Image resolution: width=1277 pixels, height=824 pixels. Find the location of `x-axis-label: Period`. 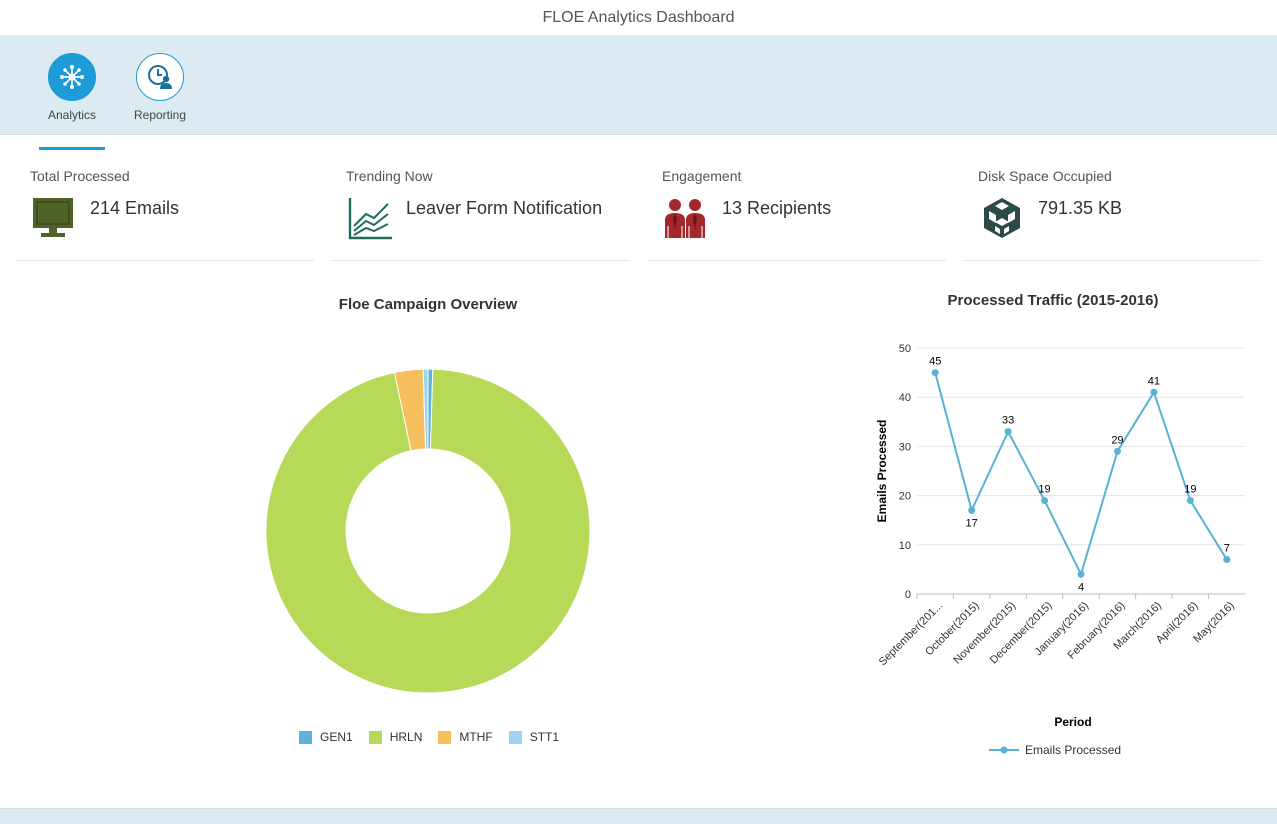

x-axis-label: Period is located at coordinates (1072, 722).